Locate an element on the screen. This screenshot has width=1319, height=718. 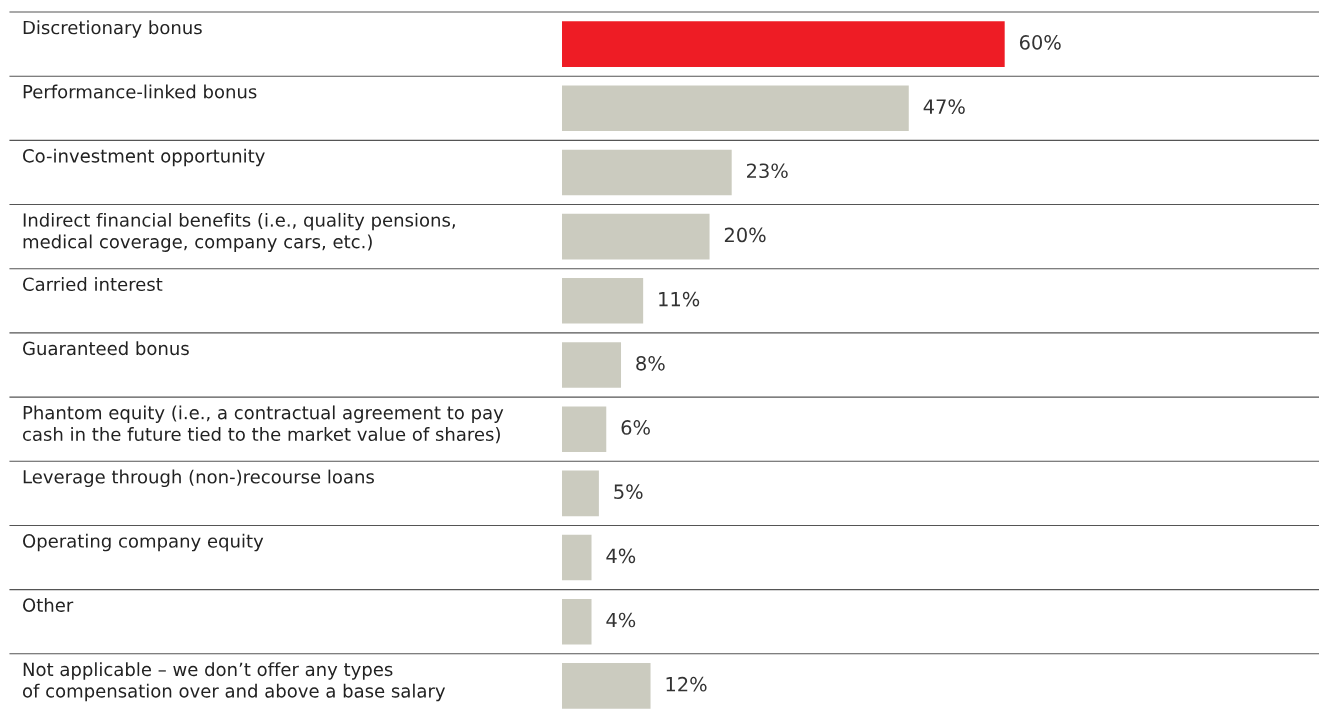
y-tick-label: Operating company equity is located at coordinates (143, 542).